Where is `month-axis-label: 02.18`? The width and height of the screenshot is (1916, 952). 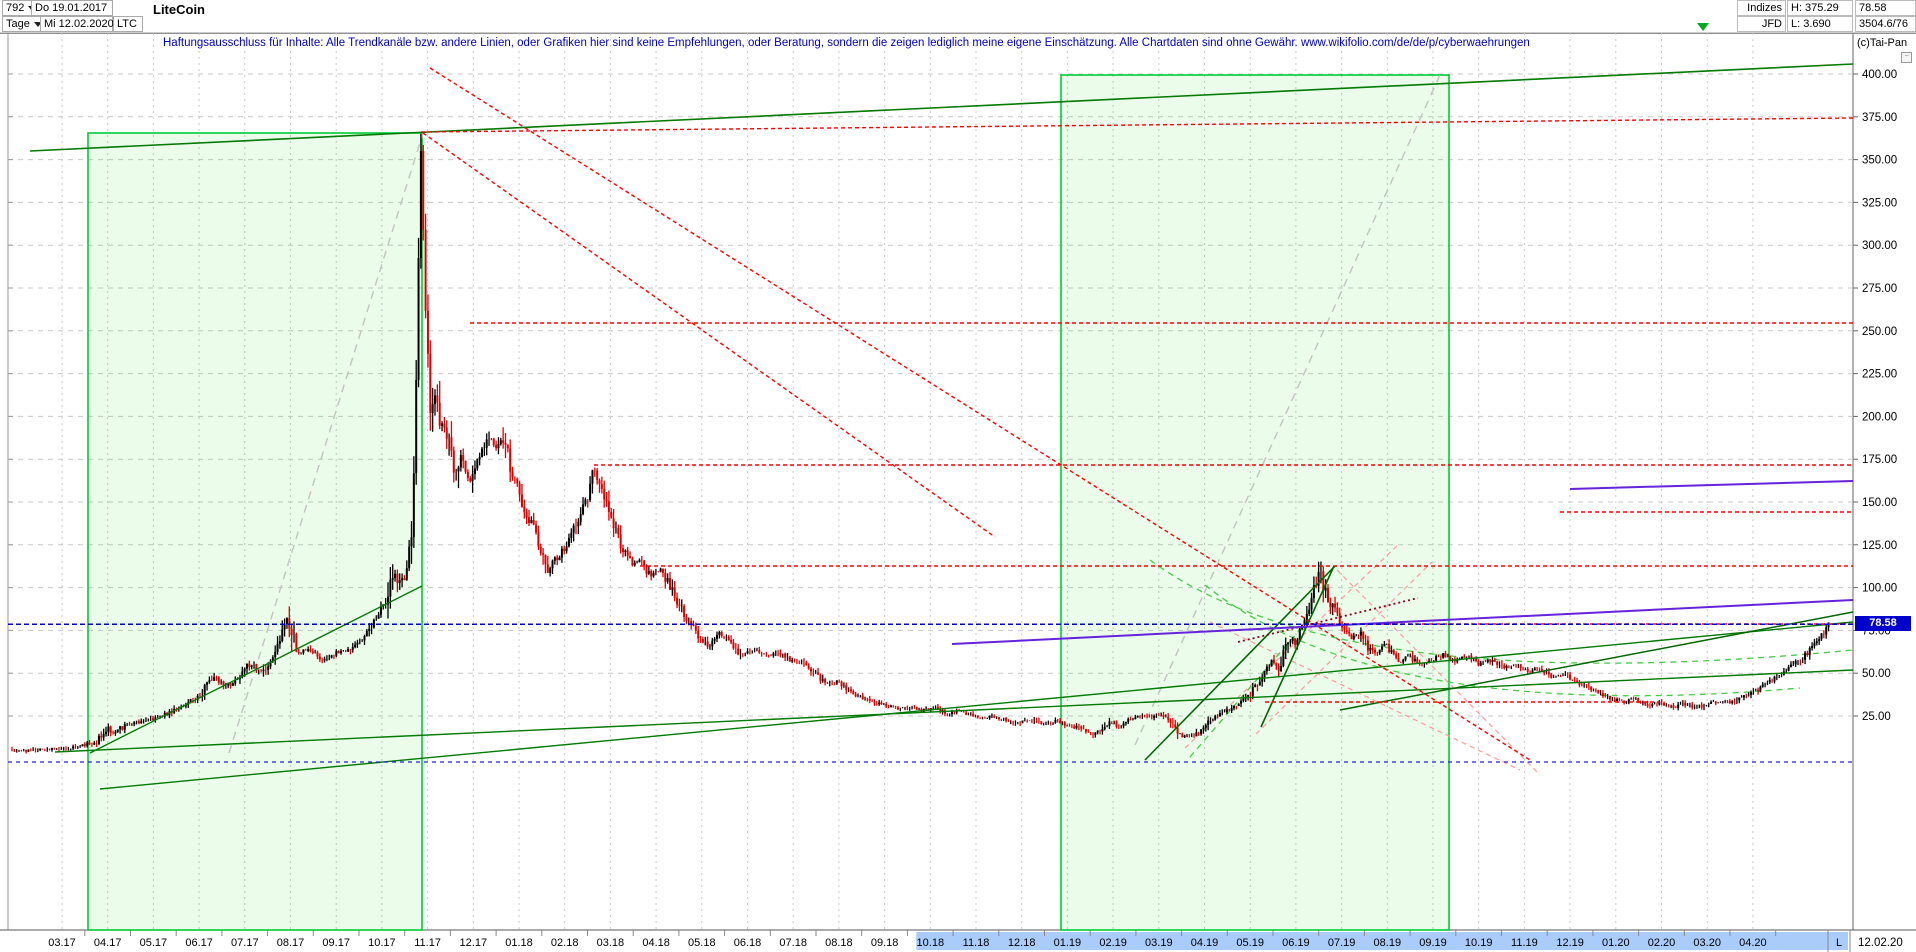
month-axis-label: 02.18 is located at coordinates (565, 943).